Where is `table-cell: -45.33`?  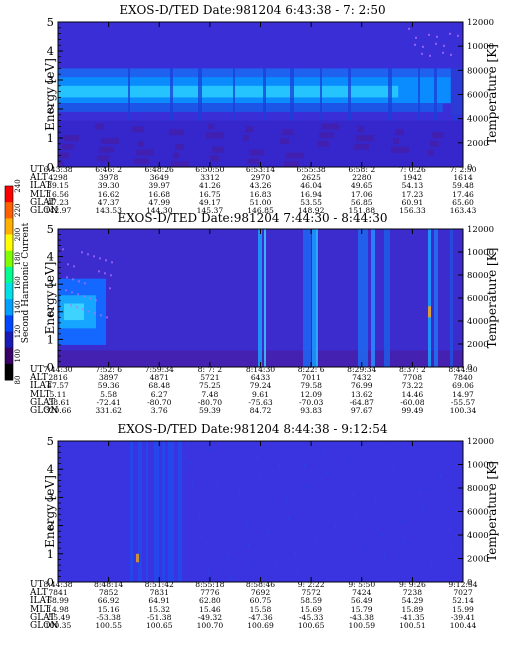
table-cell: -45.33 is located at coordinates (311, 617).